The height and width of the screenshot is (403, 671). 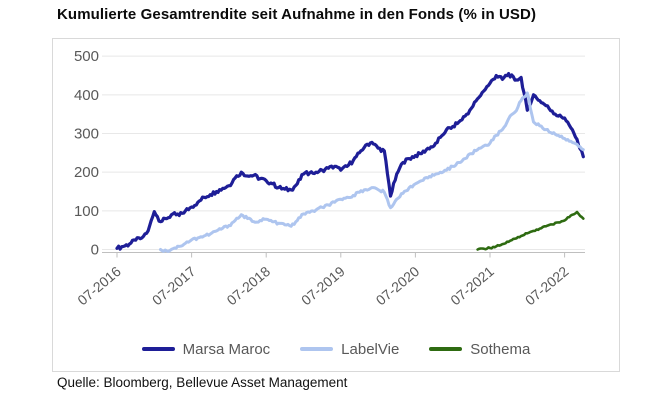 What do you see at coordinates (323, 285) in the screenshot?
I see `x-tick-label: 07-2019` at bounding box center [323, 285].